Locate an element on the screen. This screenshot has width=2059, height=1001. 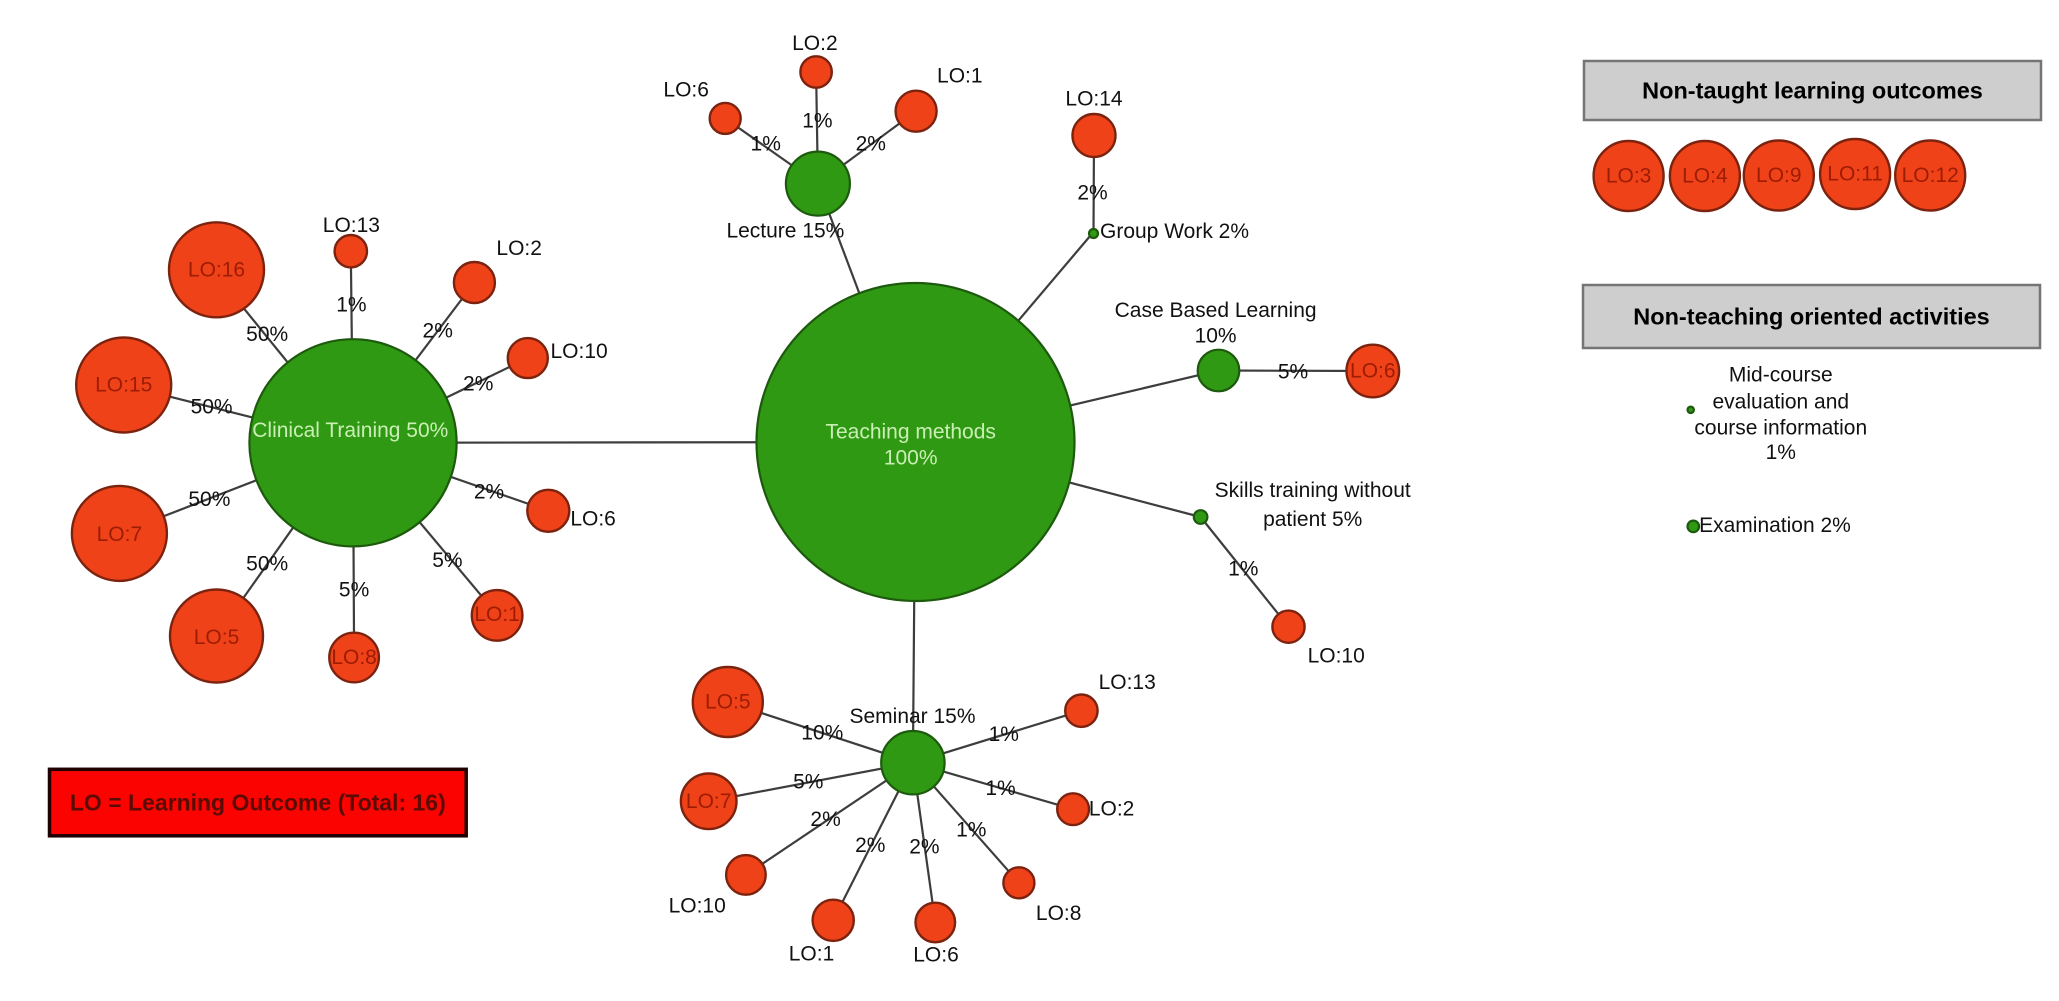
svg-text: LO:3 is located at coordinates (1629, 176).